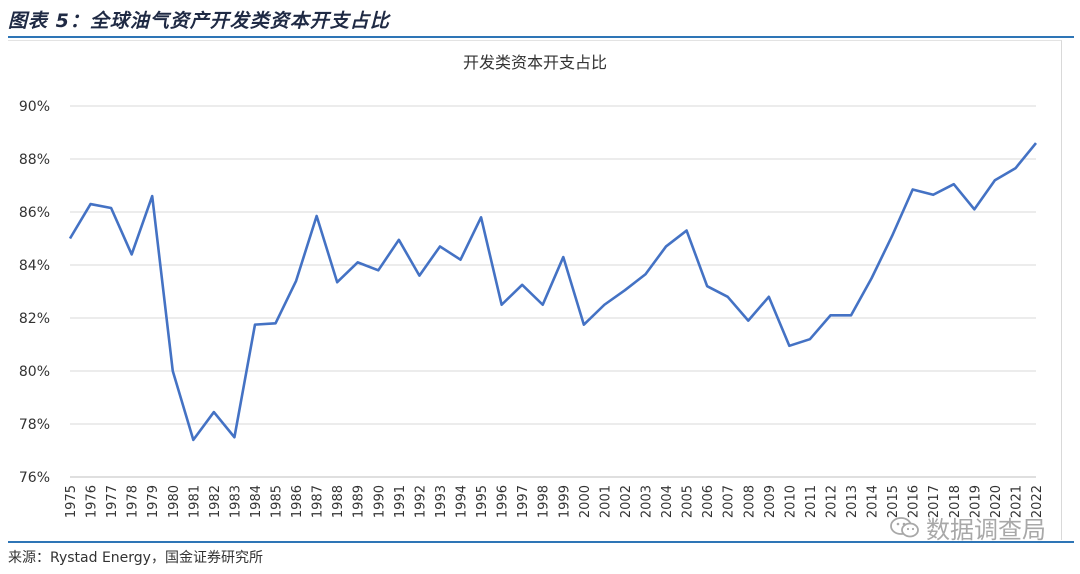 The height and width of the screenshot is (574, 1080). I want to click on x-tick-label: 1999, so click(564, 501).